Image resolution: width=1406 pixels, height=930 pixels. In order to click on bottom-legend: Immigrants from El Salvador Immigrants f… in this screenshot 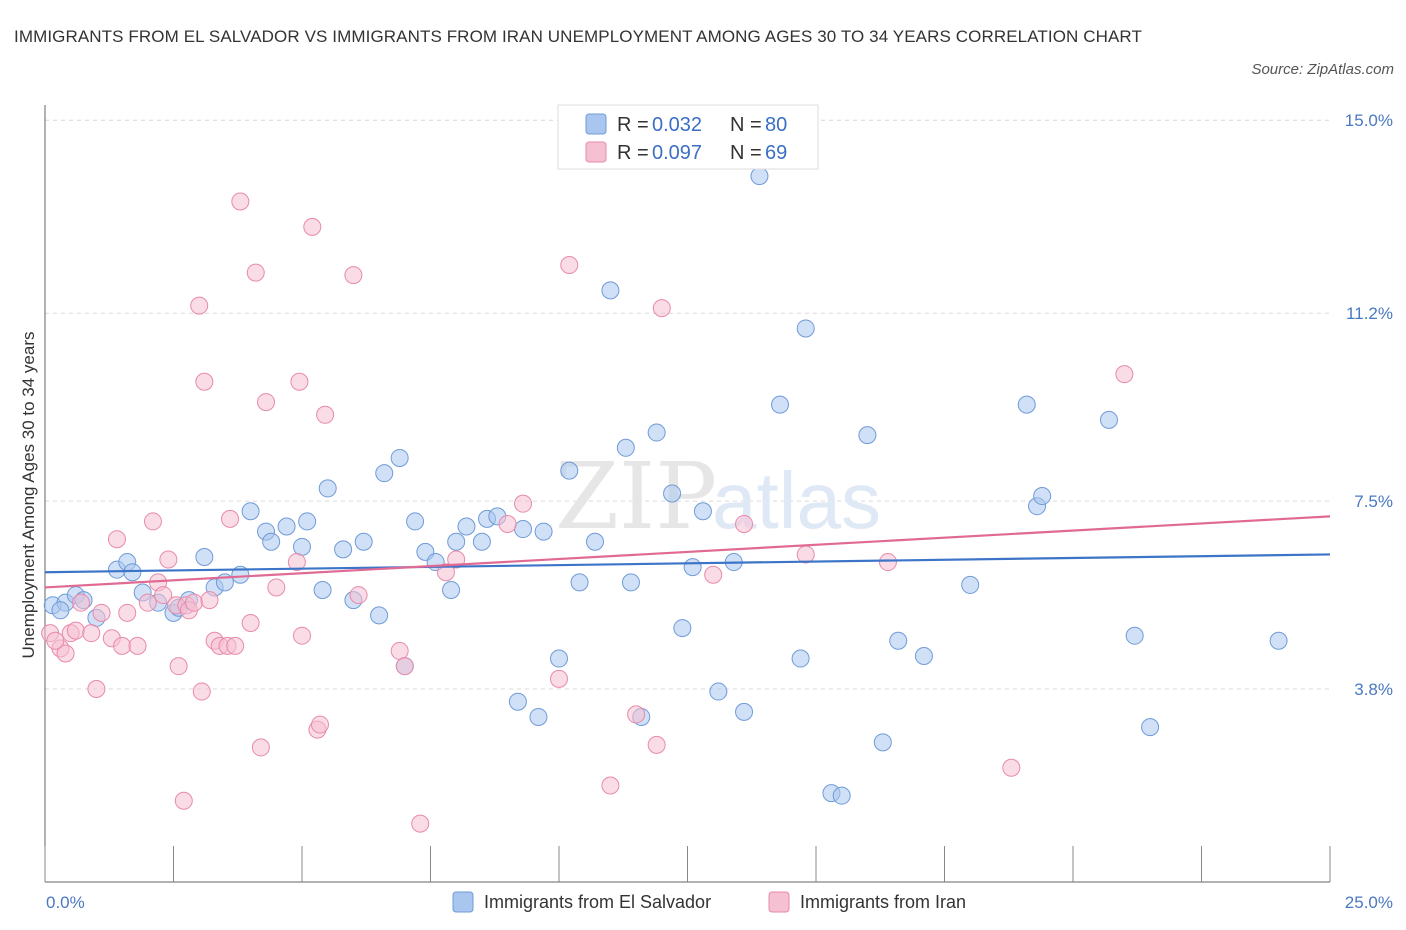, I will do `click(709, 902)`.